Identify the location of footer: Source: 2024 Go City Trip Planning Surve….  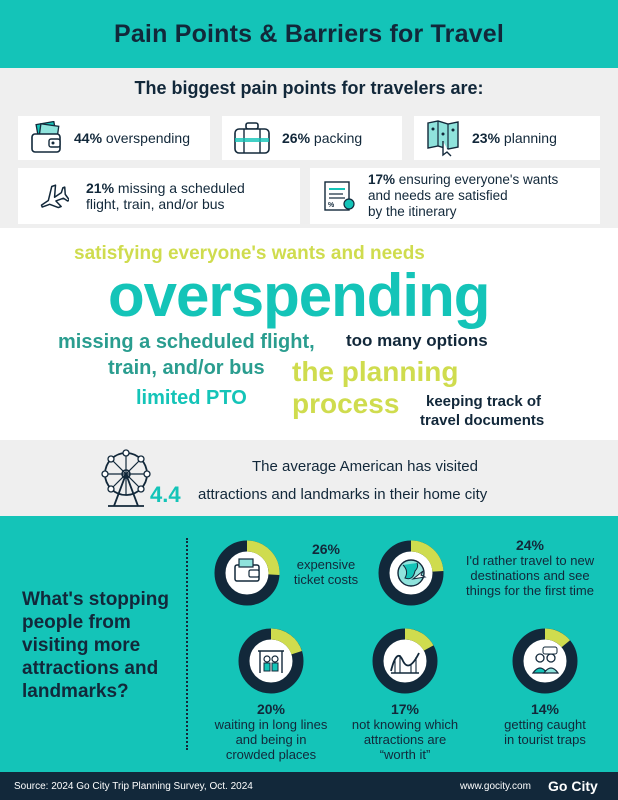
(309, 786).